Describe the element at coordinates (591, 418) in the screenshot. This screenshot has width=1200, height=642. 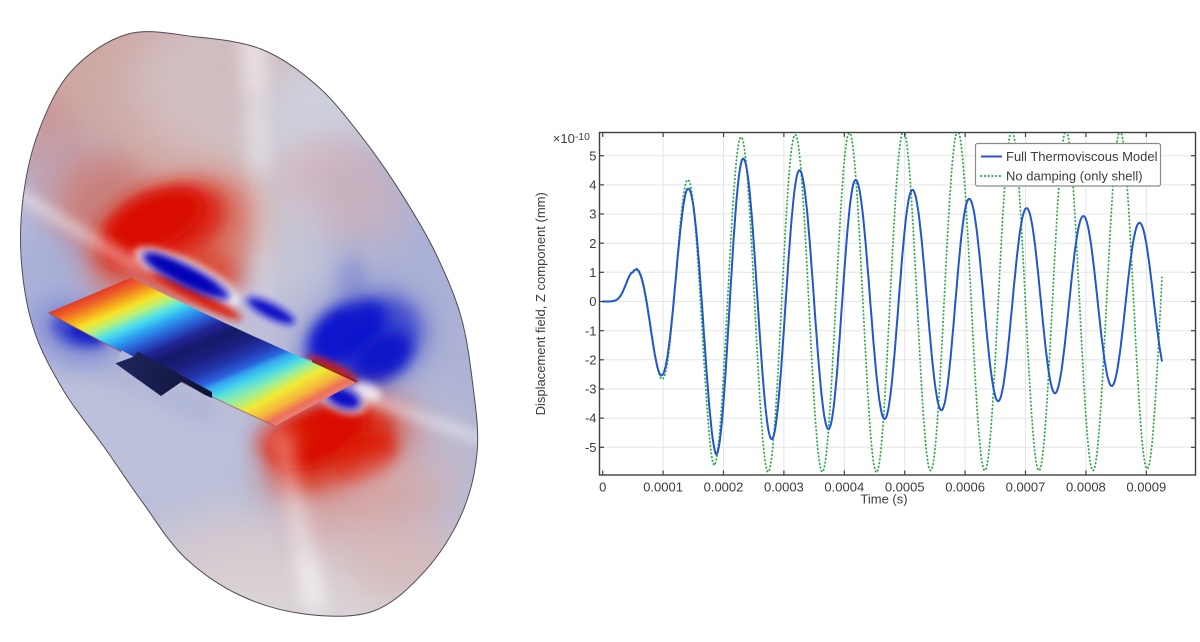
I see `svg-text: -4` at that location.